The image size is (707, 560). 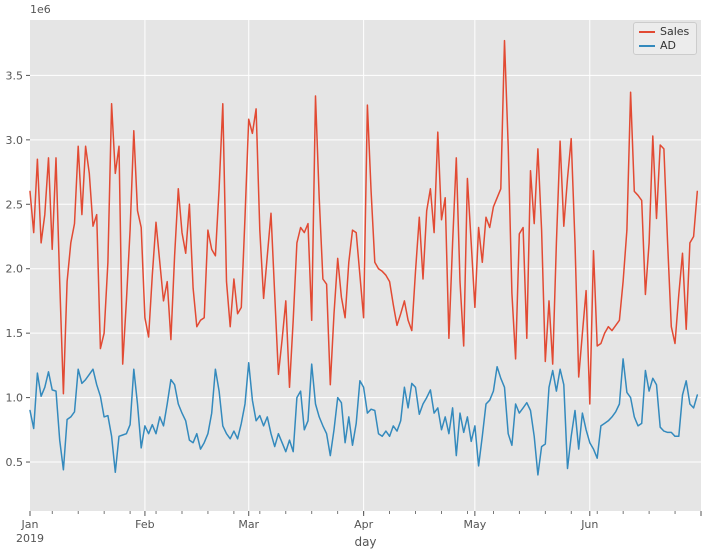 I want to click on x-tick-year-label: 2019, so click(x=30, y=538).